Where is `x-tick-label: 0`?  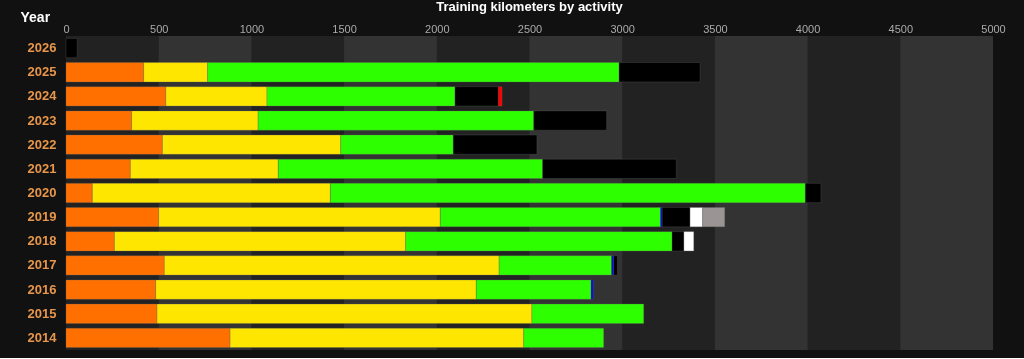 x-tick-label: 0 is located at coordinates (66, 28).